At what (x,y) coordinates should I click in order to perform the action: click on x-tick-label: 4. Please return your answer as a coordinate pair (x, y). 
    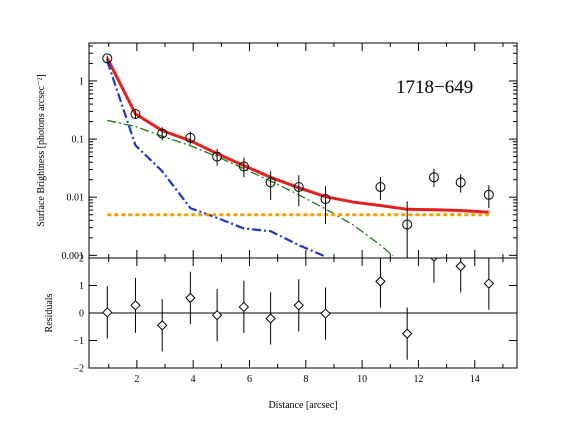
    Looking at the image, I should click on (193, 379).